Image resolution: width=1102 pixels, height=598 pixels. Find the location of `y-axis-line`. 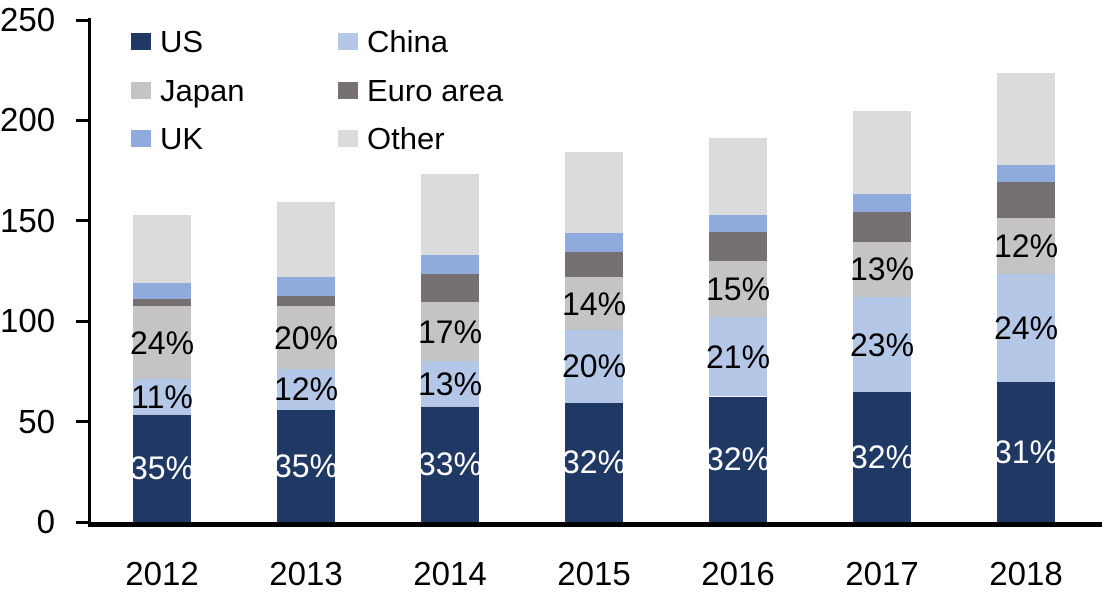

y-axis-line is located at coordinates (89, 272).